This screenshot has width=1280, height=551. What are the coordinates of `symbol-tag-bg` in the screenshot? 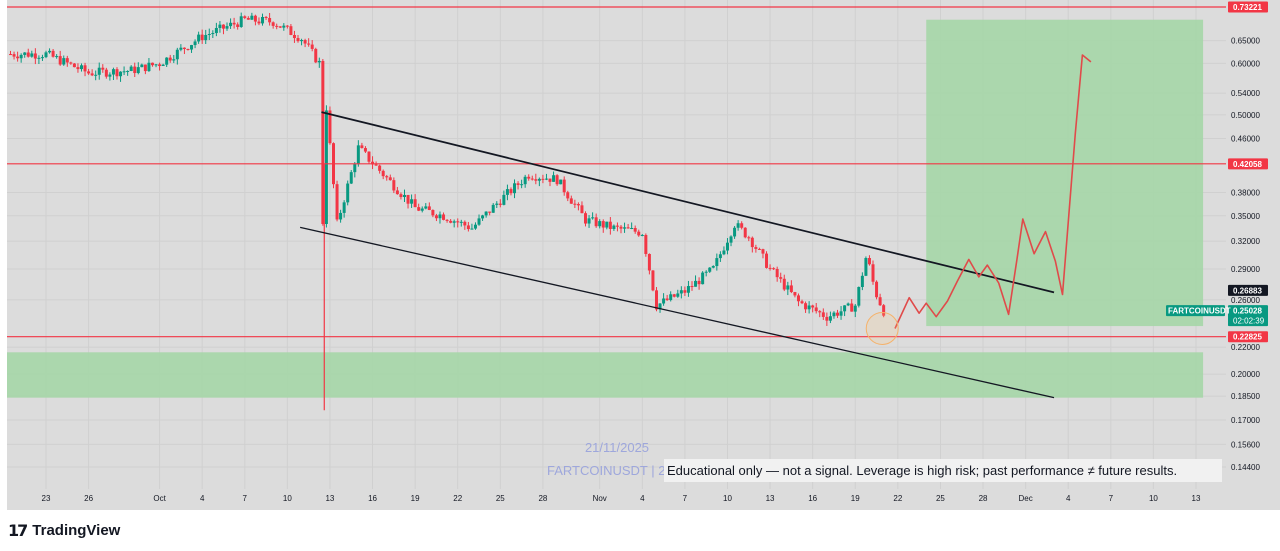 It's located at (1195, 311).